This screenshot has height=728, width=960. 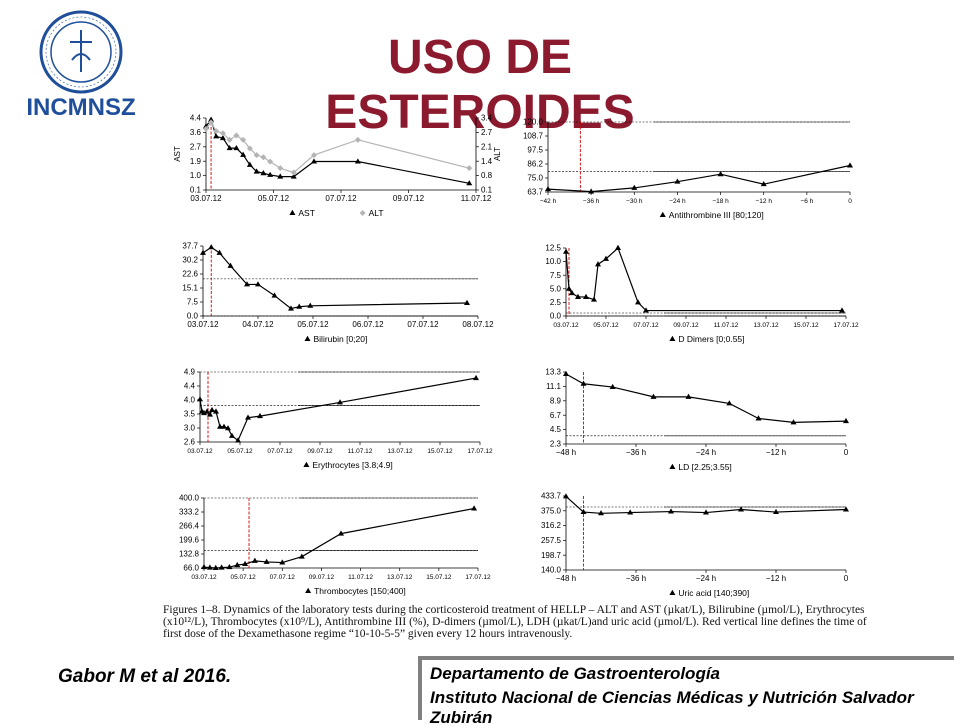 What do you see at coordinates (548, 201) in the screenshot?
I see `x-tick-label: −42 h` at bounding box center [548, 201].